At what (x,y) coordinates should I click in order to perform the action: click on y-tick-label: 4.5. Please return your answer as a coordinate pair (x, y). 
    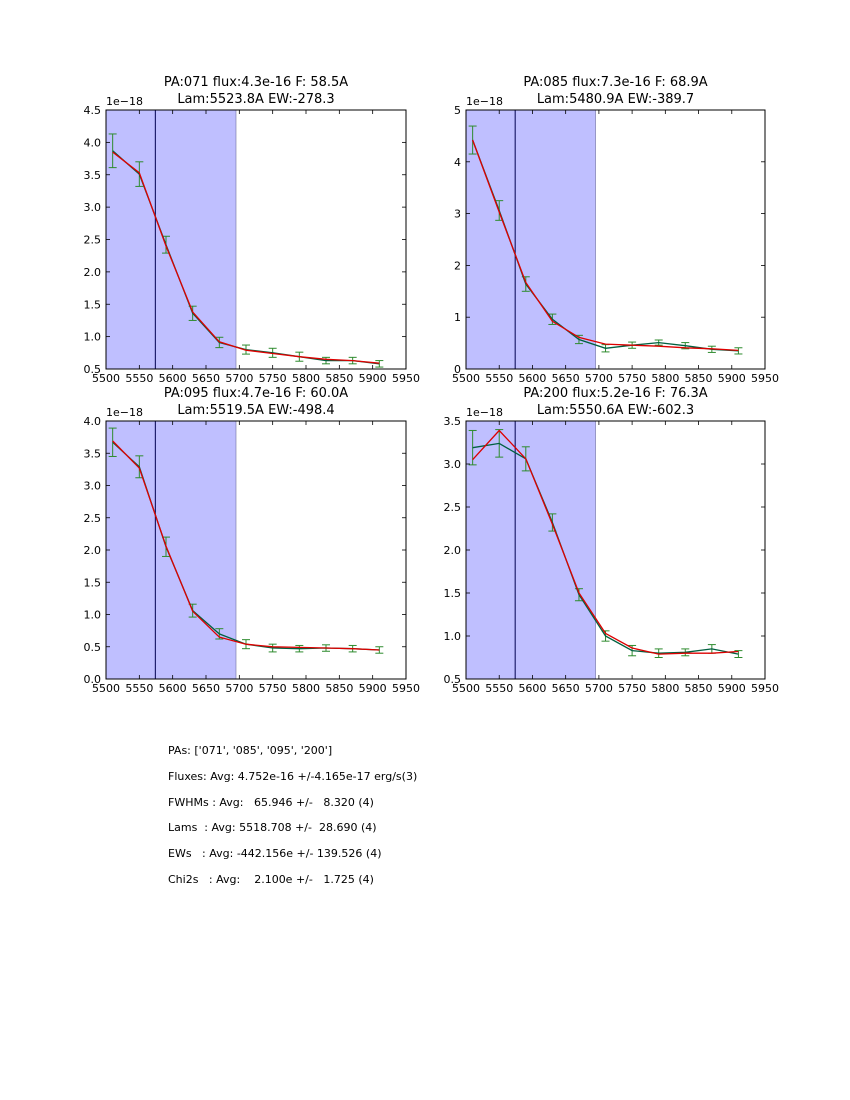
    Looking at the image, I should click on (93, 110).